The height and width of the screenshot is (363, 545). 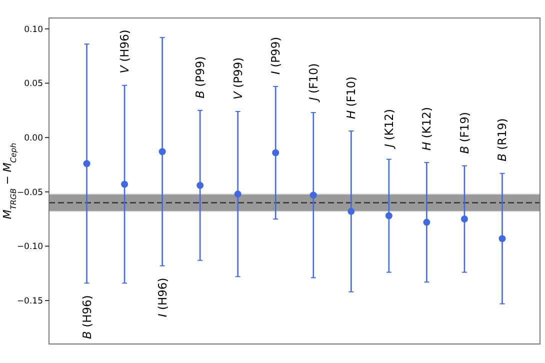 I want to click on annotation: H (F10), so click(x=351, y=98).